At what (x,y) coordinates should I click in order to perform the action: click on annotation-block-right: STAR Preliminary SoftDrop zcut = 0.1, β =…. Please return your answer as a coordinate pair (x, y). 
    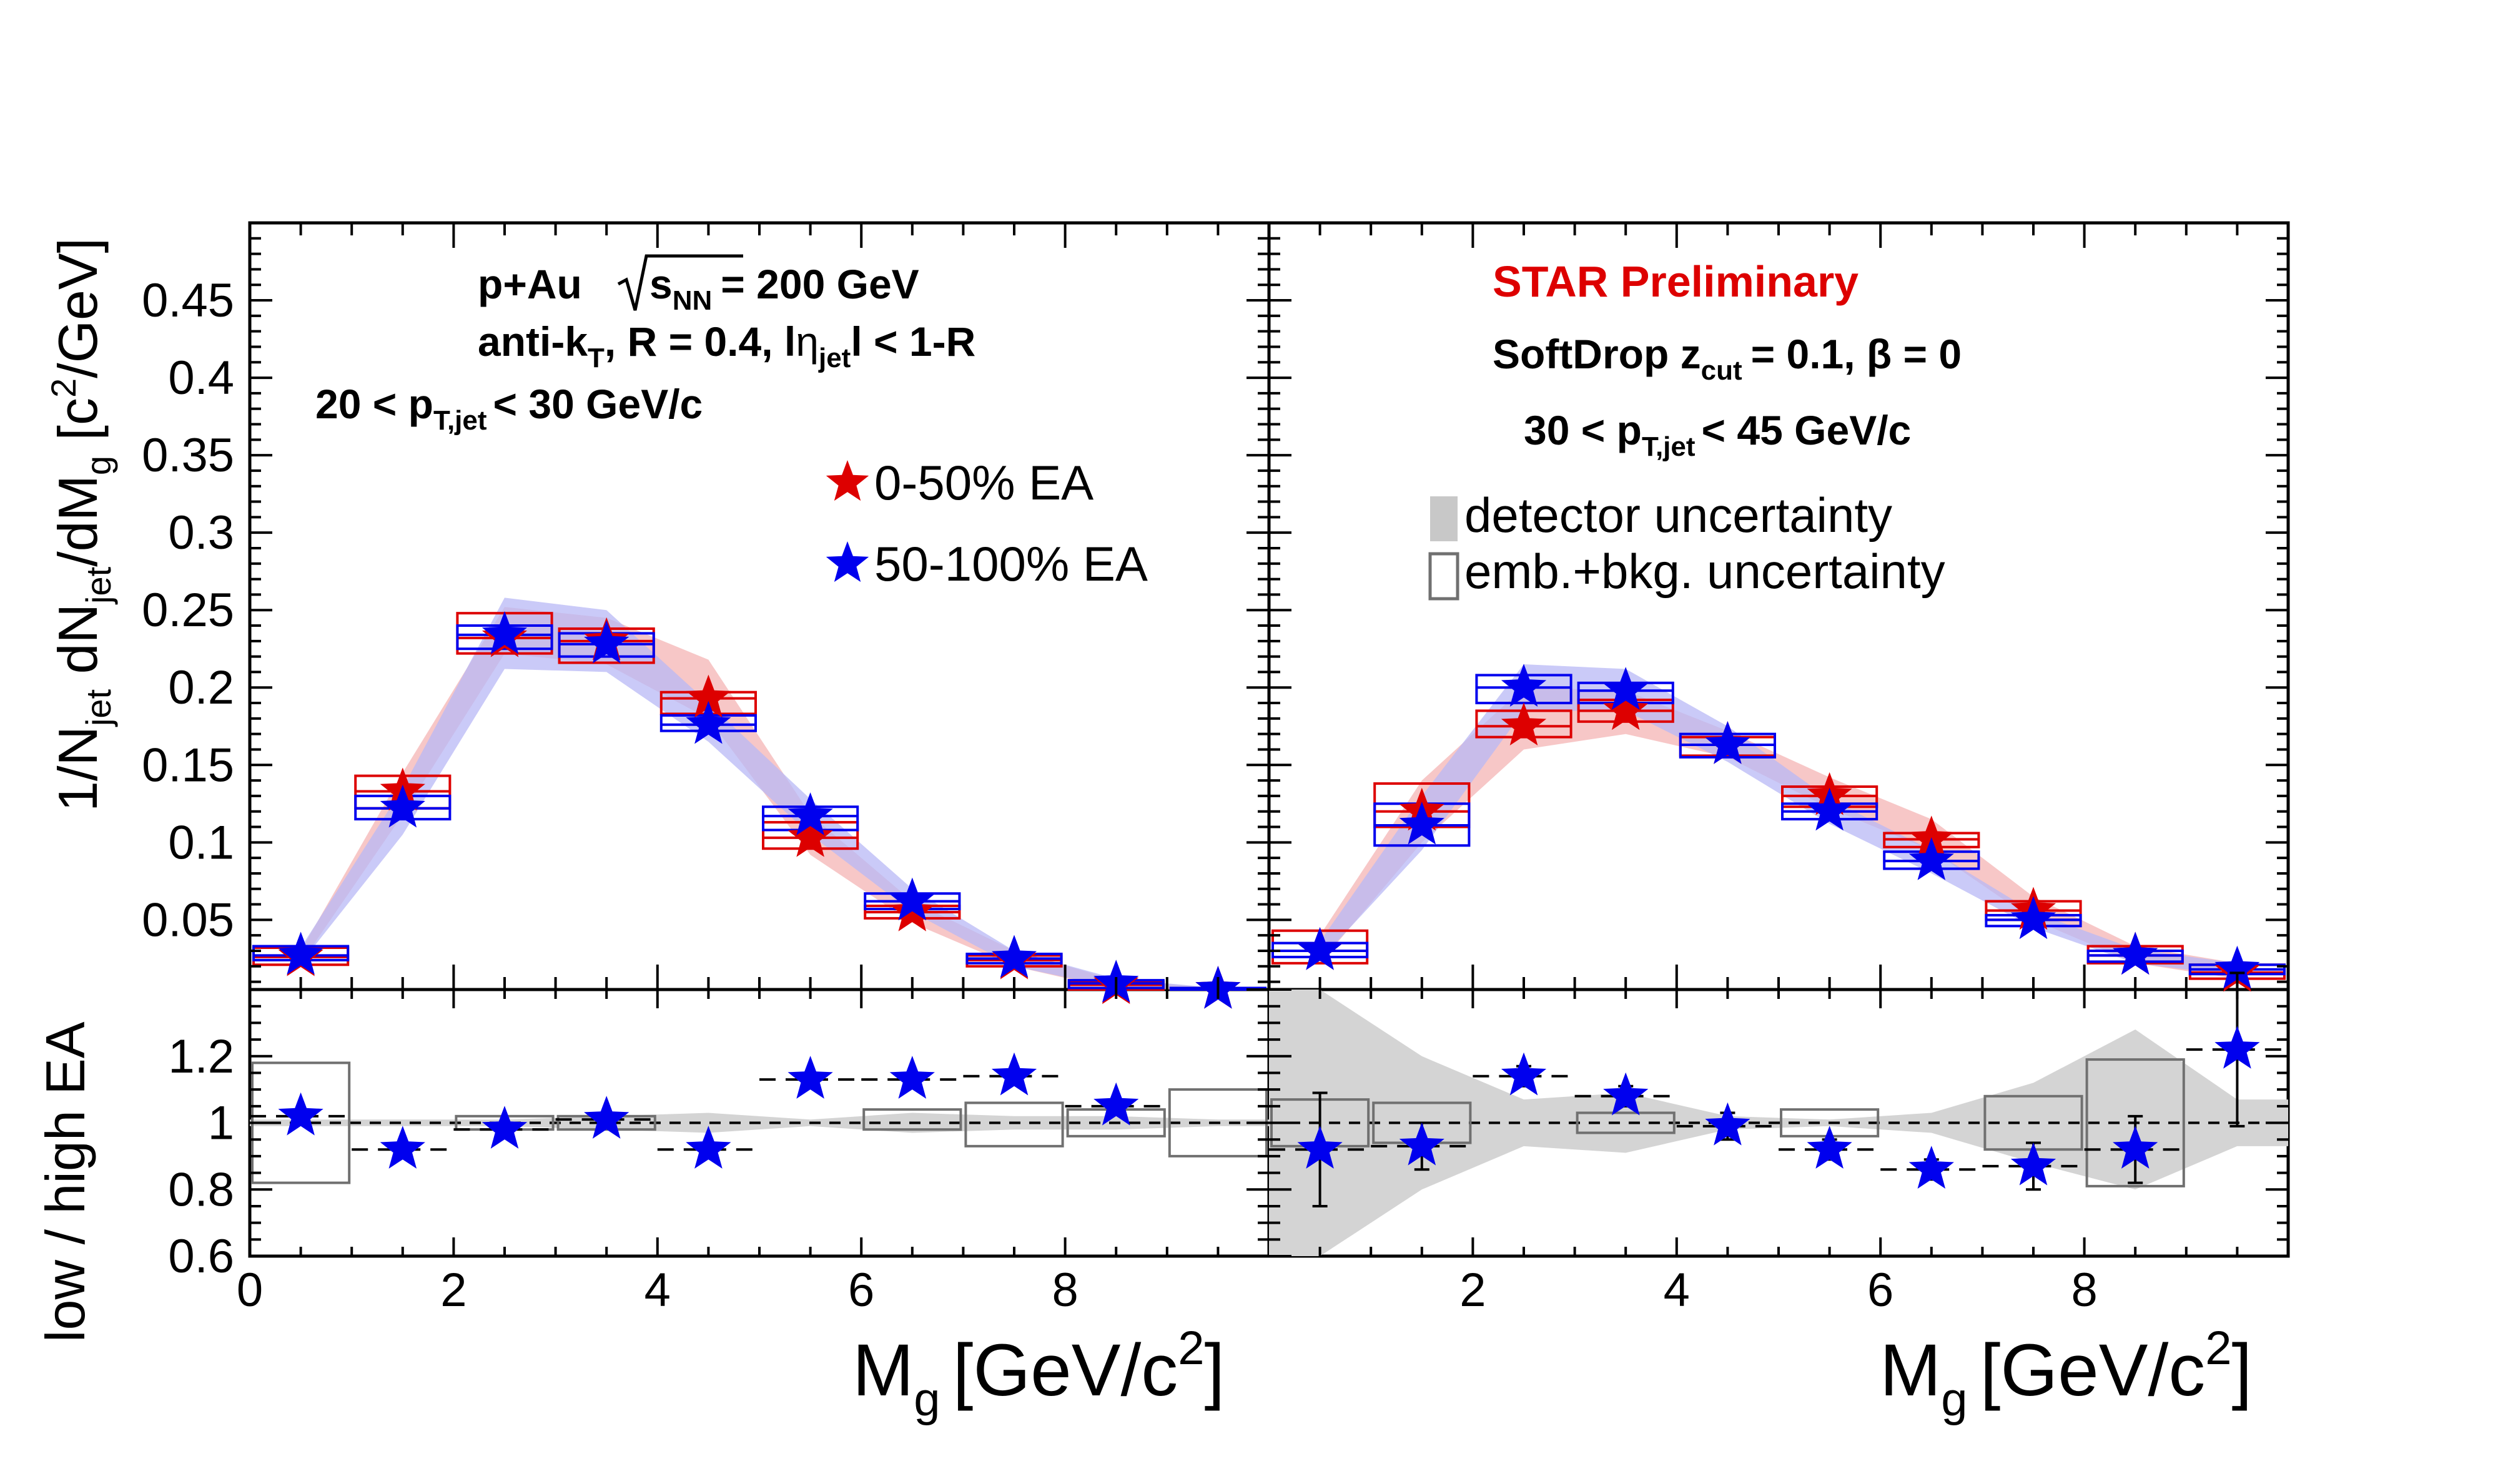
    Looking at the image, I should click on (1728, 359).